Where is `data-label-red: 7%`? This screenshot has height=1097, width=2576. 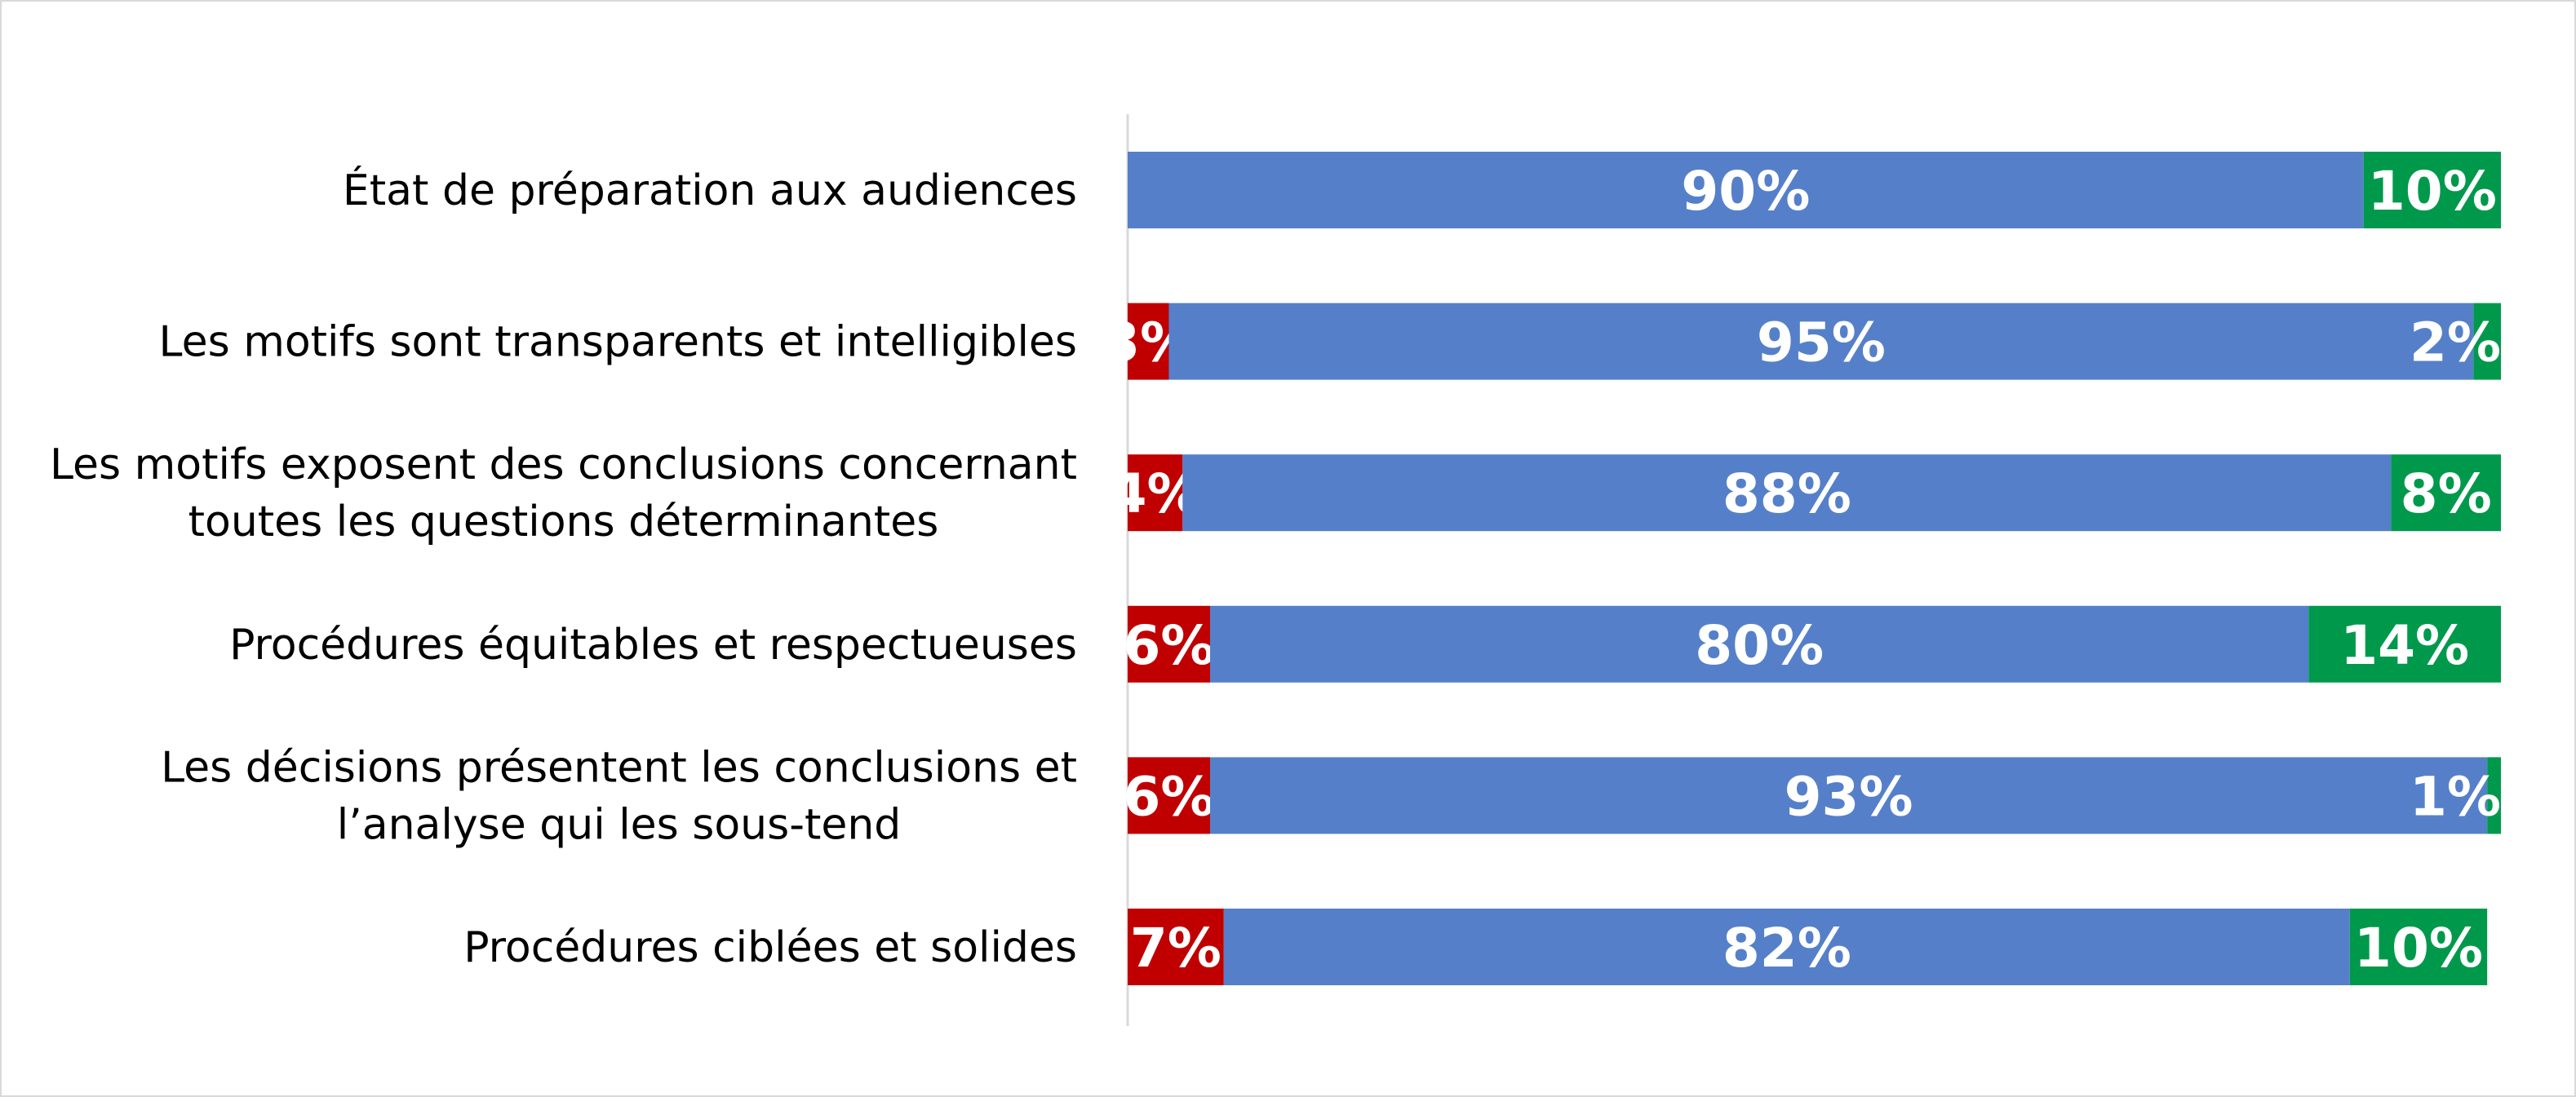
data-label-red: 7% is located at coordinates (1175, 948).